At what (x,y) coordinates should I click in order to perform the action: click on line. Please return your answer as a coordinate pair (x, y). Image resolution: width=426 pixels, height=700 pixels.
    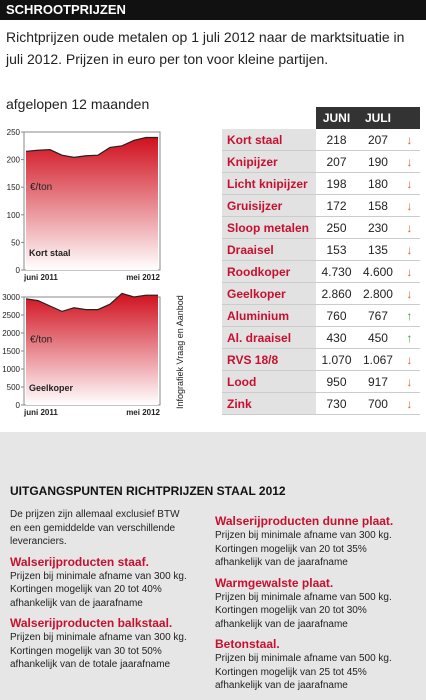
    Looking at the image, I should click on (91, 147).